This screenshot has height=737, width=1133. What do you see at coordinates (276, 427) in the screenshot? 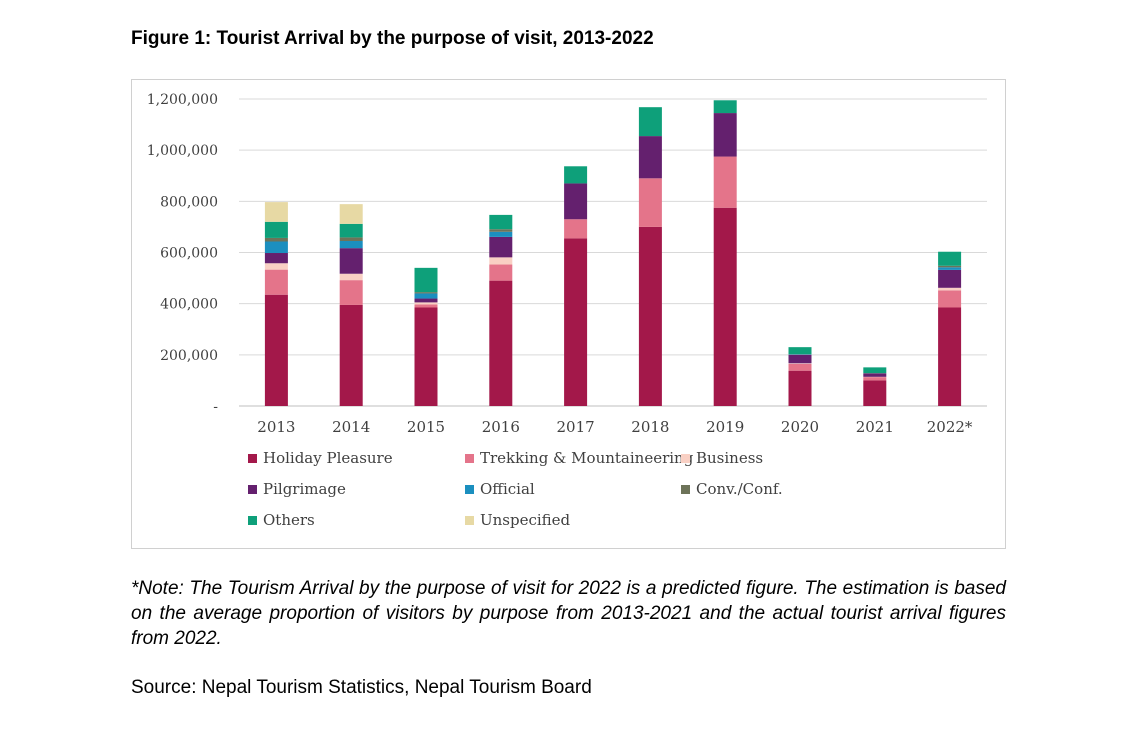
I see `x-tick-label: 2013` at bounding box center [276, 427].